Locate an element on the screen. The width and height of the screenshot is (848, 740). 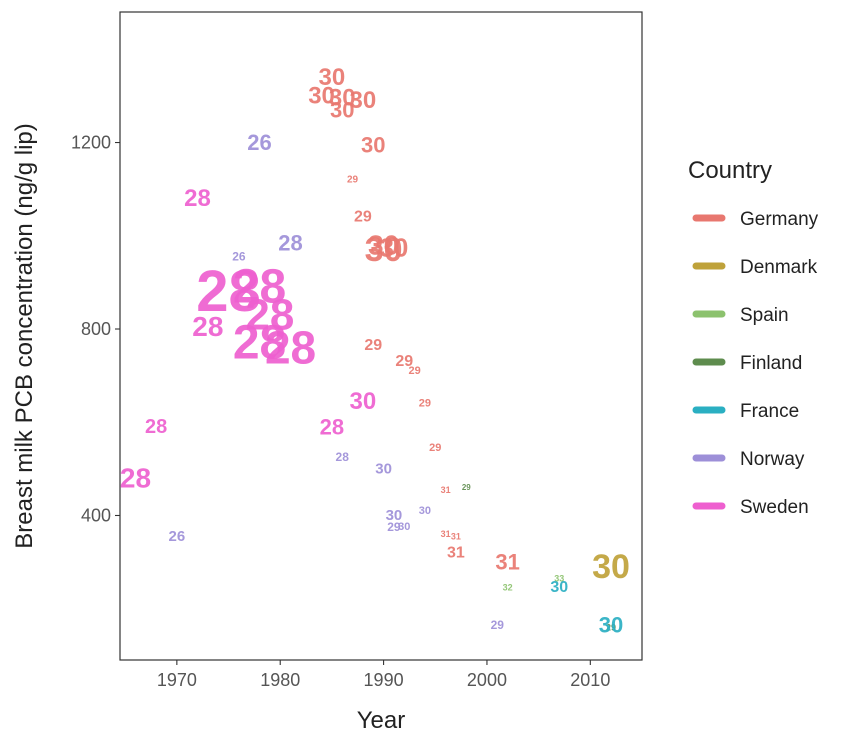
data-point-spain: 32 is located at coordinates (508, 588).